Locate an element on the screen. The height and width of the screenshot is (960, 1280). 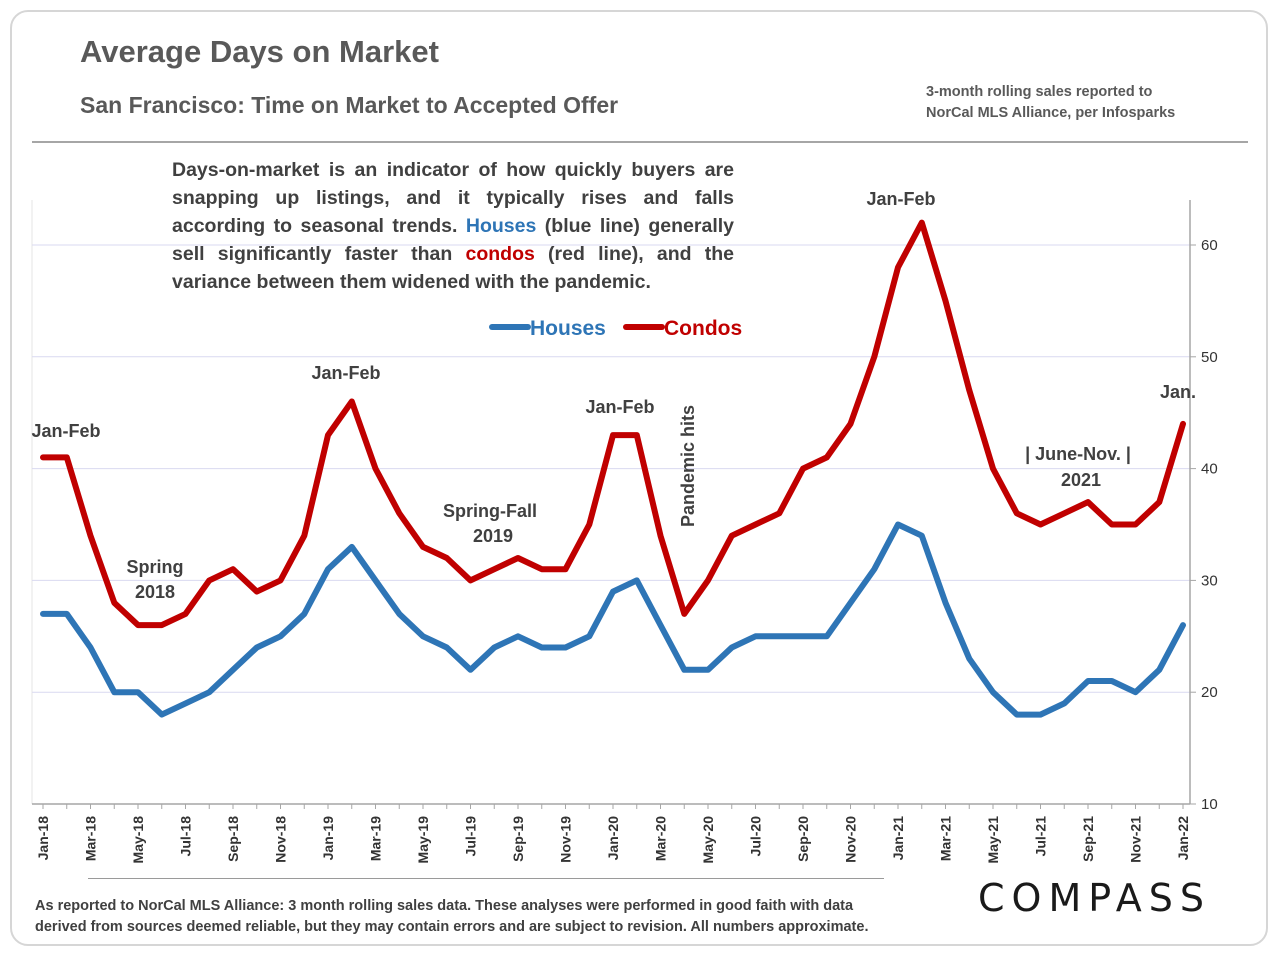
y-tick-label: 40 is located at coordinates (1209, 469).